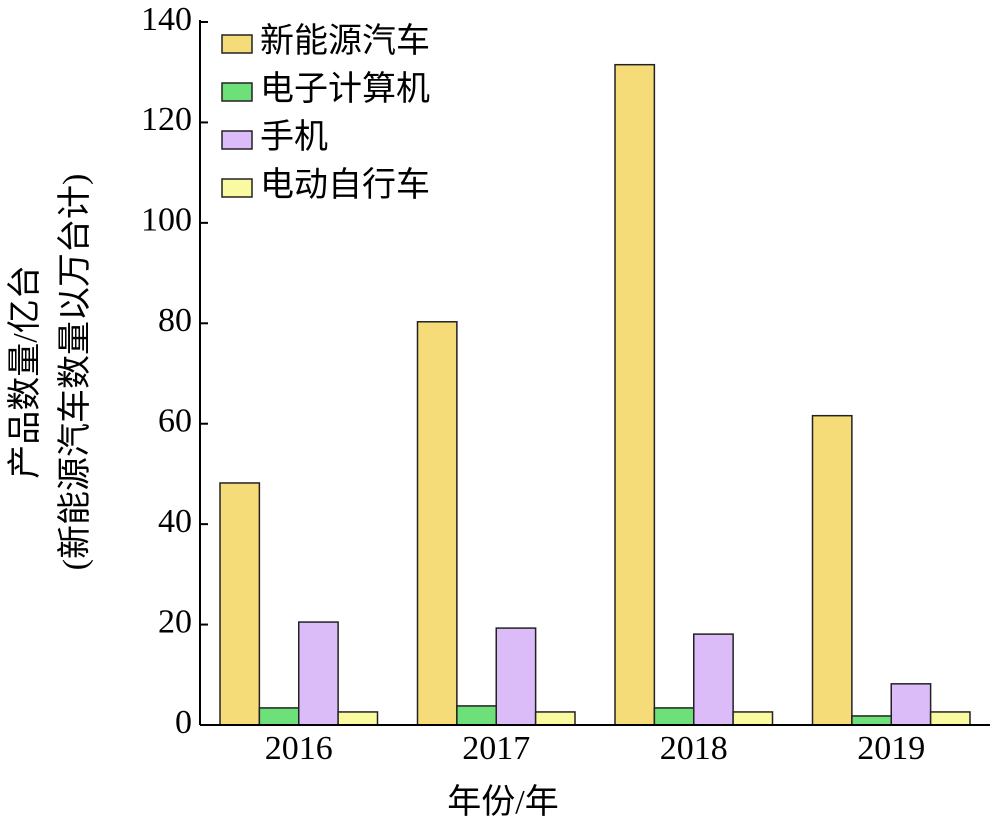  What do you see at coordinates (166, 220) in the screenshot?
I see `y-tick-label: 100` at bounding box center [166, 220].